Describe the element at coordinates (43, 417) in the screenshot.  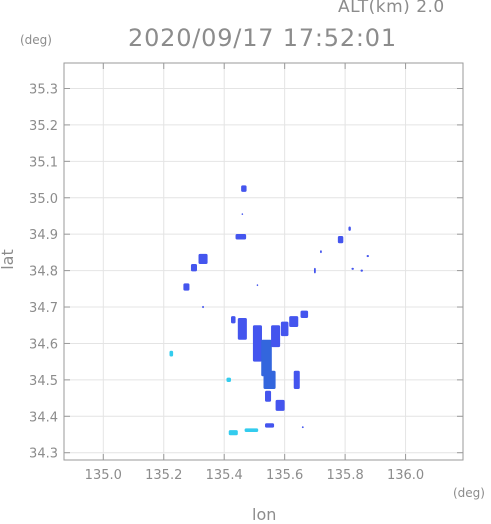
I see `y-tick-label: 34.4` at that location.